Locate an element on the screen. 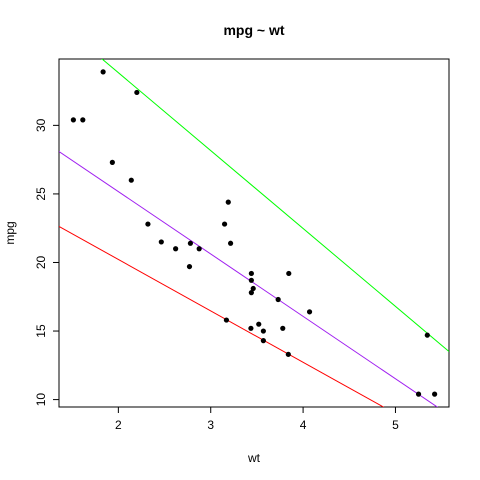 The image size is (480, 480). y-axis-label: mpg is located at coordinates (10, 232).